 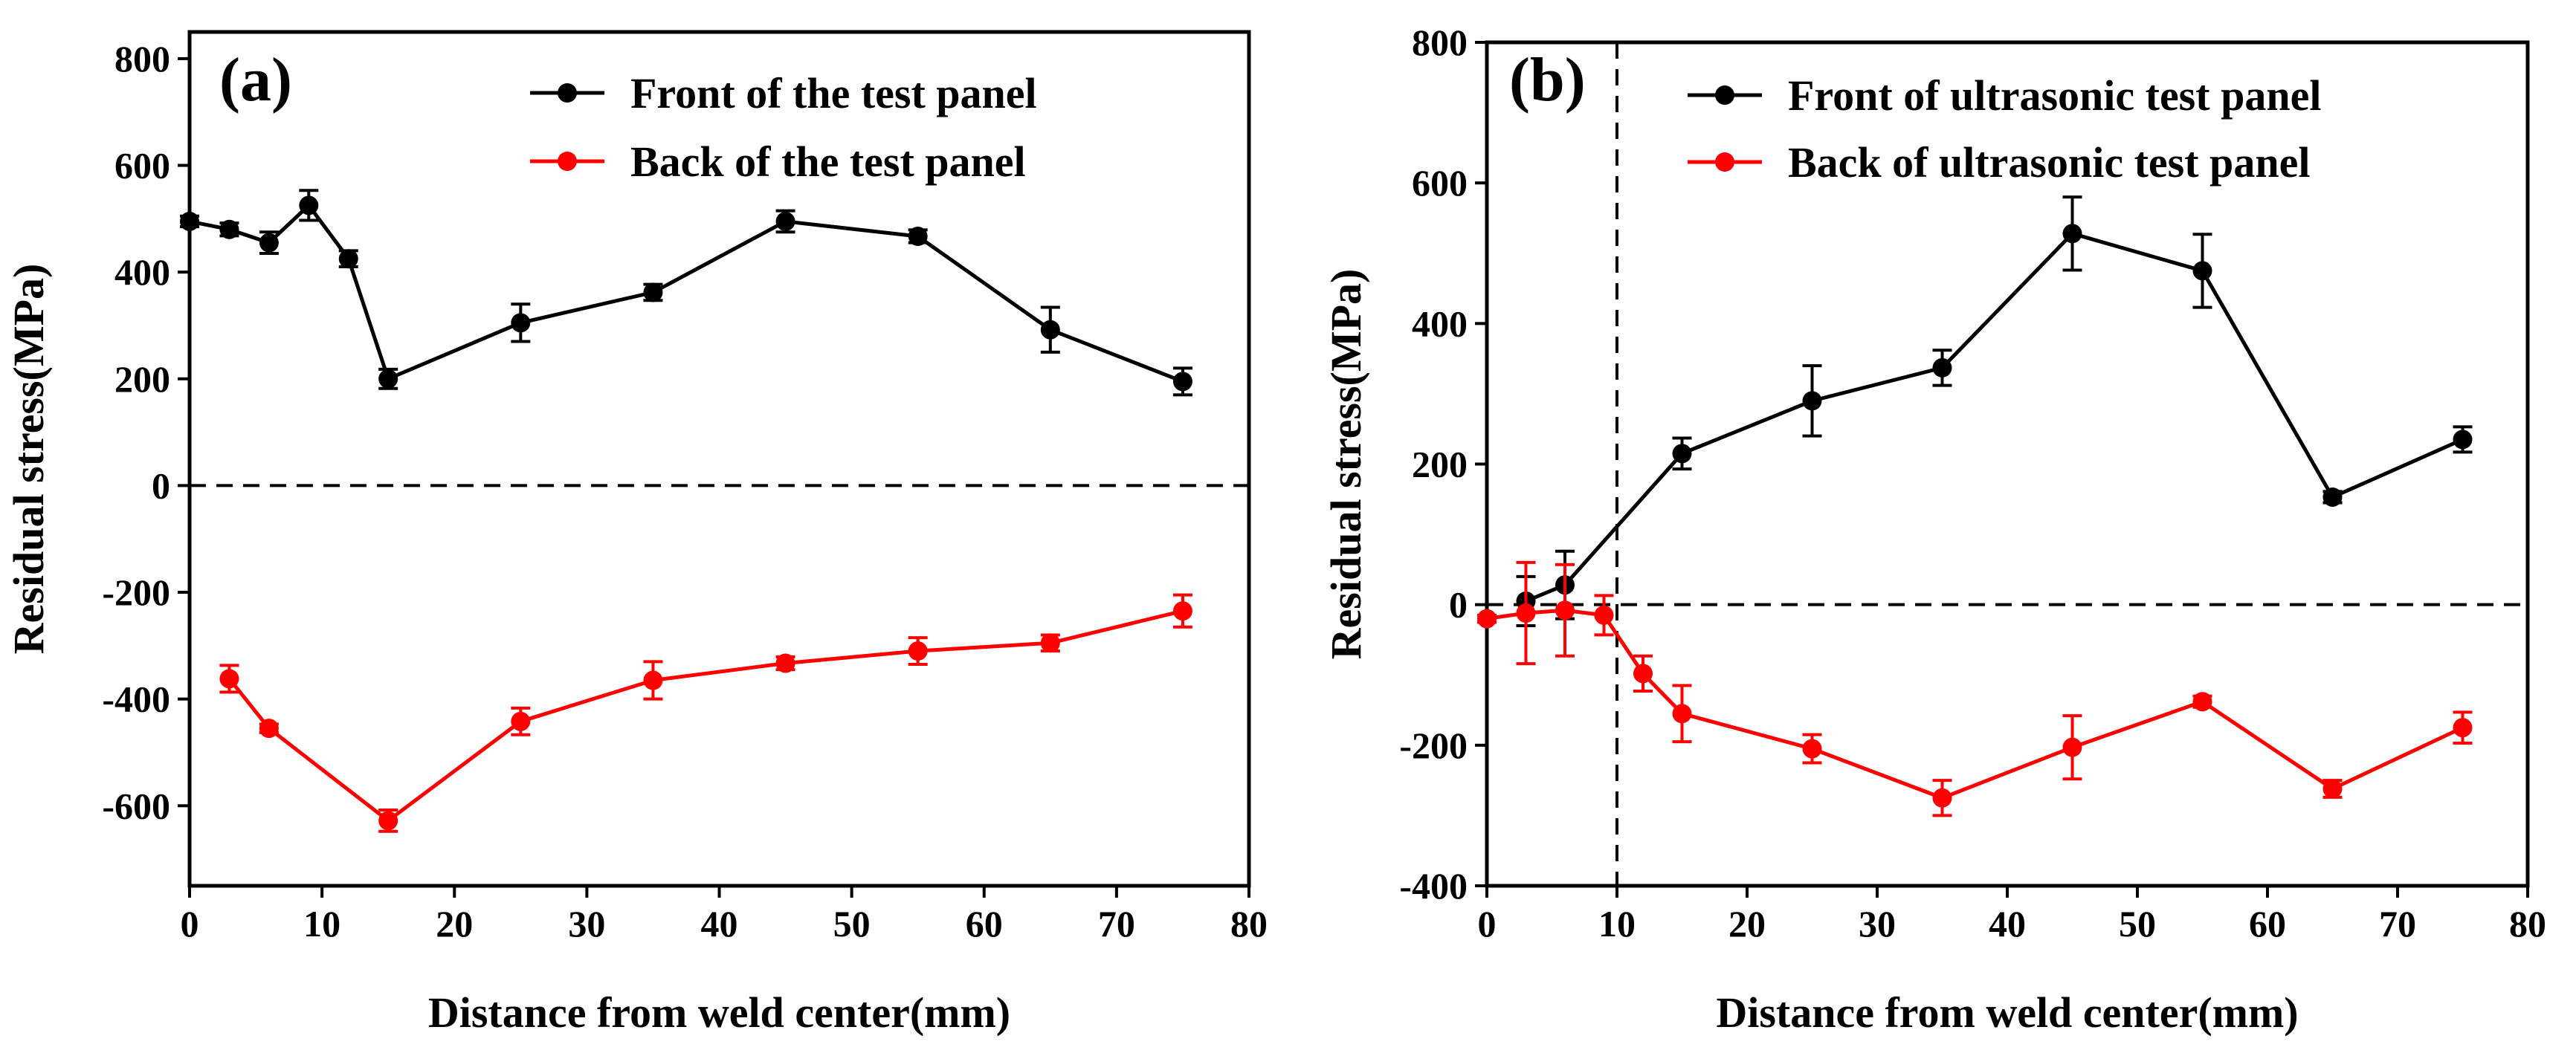 What do you see at coordinates (833, 93) in the screenshot?
I see `legend-label: Front of the test panel` at bounding box center [833, 93].